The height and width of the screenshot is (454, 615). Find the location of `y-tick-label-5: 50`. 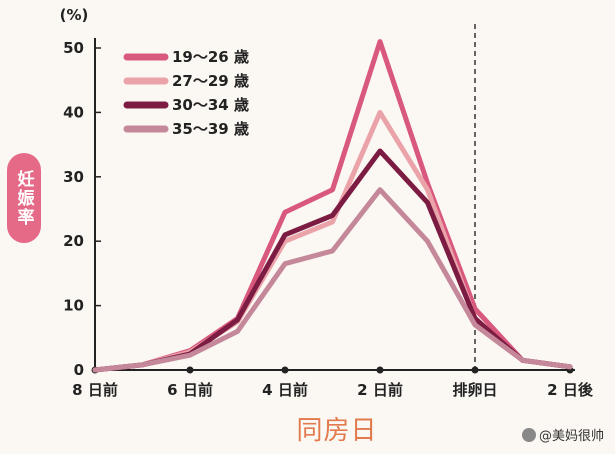

y-tick-label-5: 50 is located at coordinates (73, 48).